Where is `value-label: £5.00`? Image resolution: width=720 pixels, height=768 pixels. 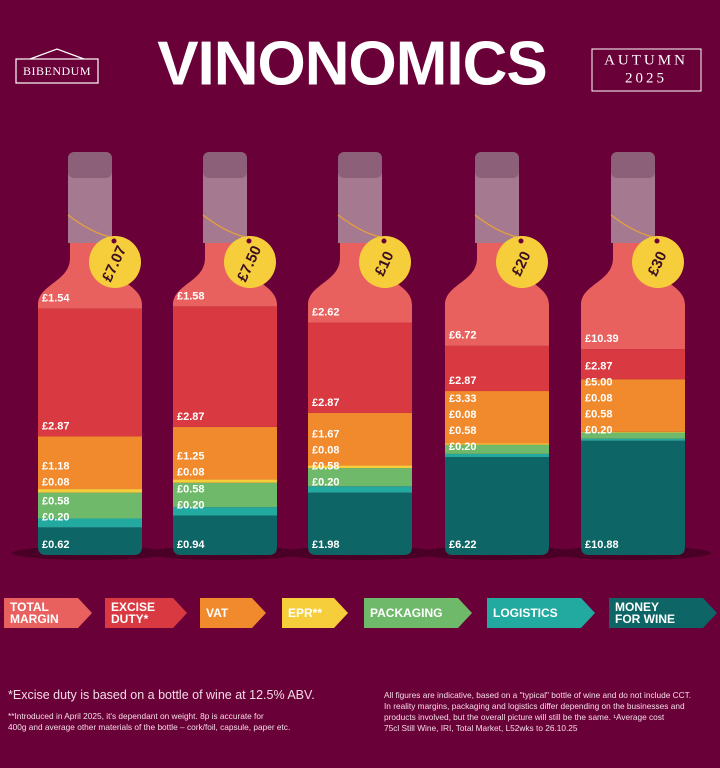 value-label: £5.00 is located at coordinates (599, 383).